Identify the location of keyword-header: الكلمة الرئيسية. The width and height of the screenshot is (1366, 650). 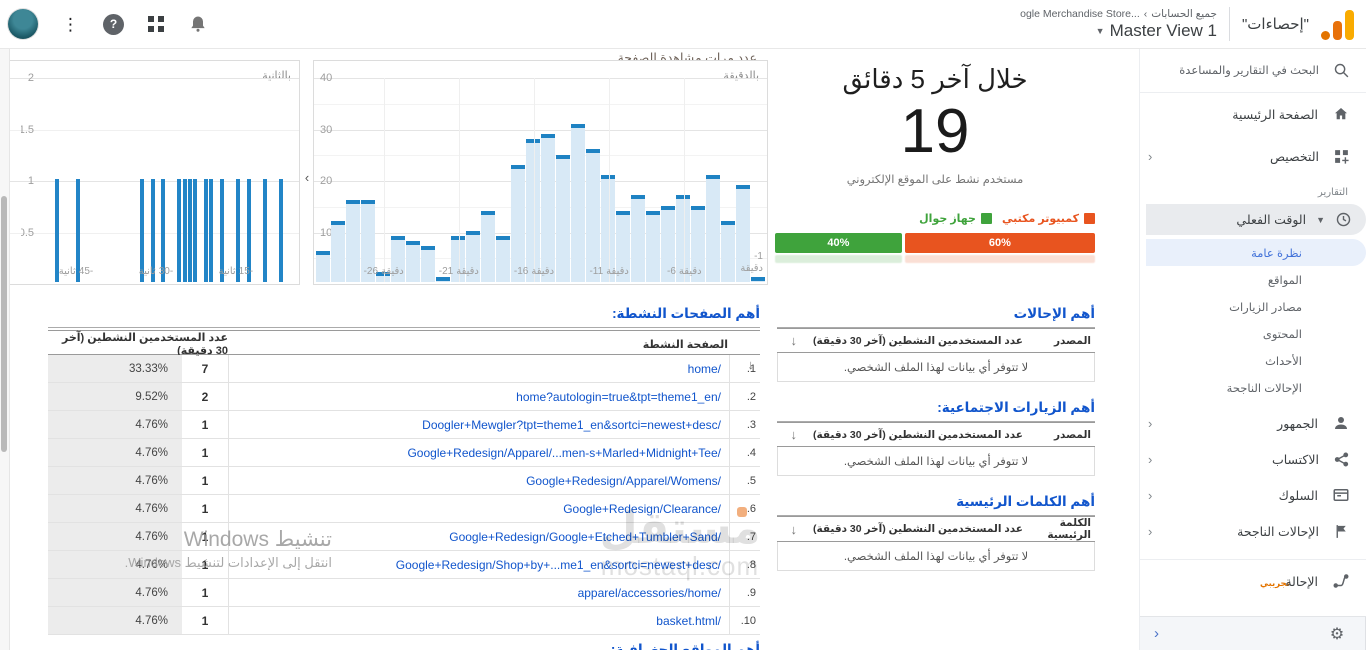
(1069, 529).